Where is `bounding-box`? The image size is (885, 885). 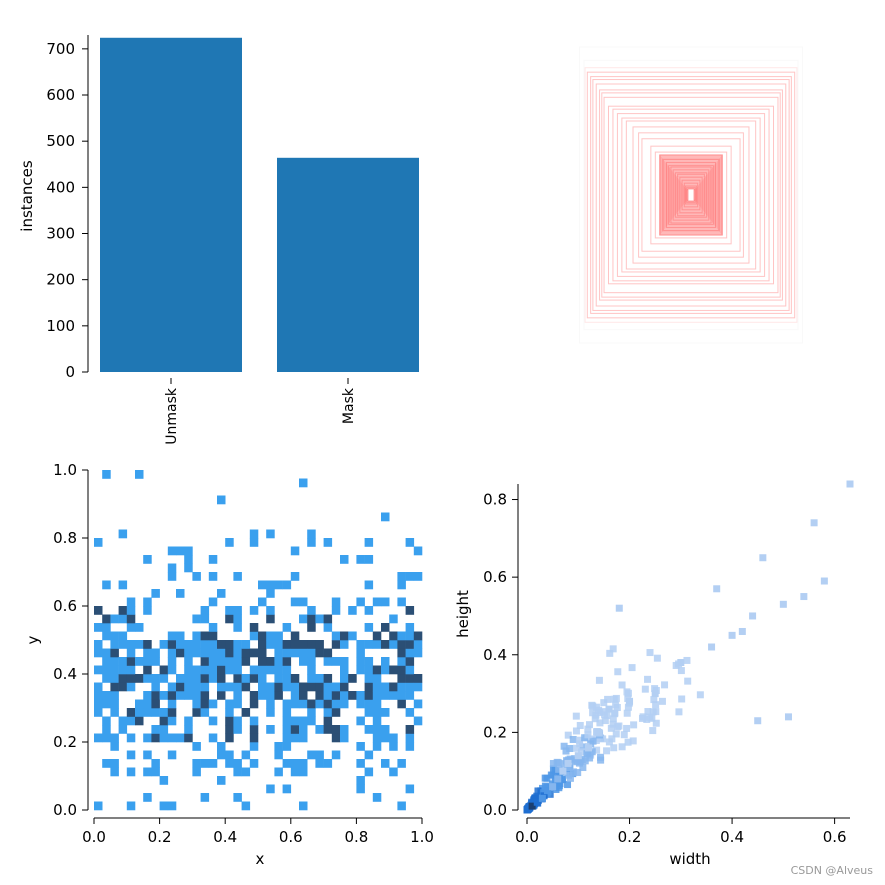
bounding-box is located at coordinates (691, 195).